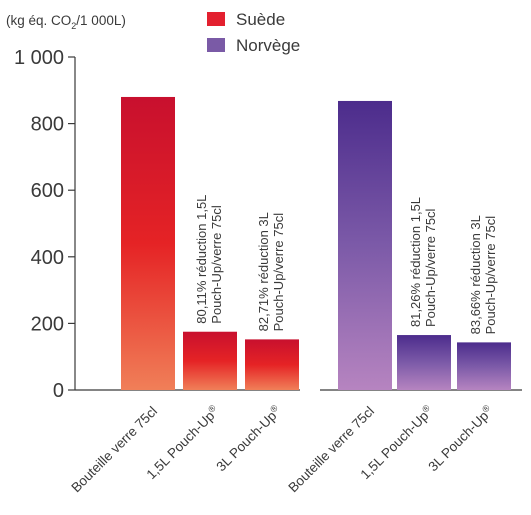 Image resolution: width=531 pixels, height=515 pixels. Describe the element at coordinates (209, 259) in the screenshot. I see `annotation-0-1: 80,11% réduction 1,5LPouch-Up/verre 75cl` at that location.